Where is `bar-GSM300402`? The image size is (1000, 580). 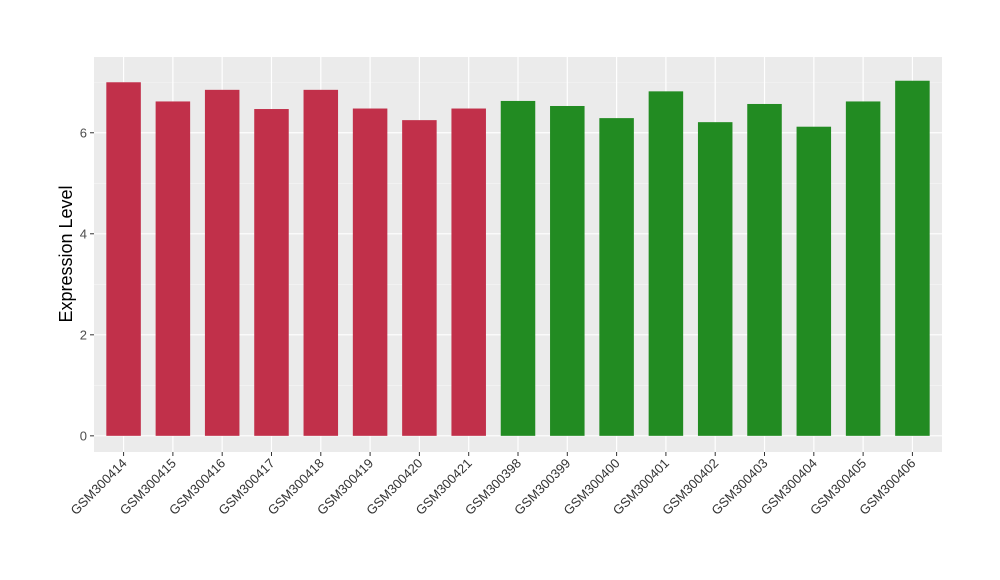 bar-GSM300402 is located at coordinates (715, 279).